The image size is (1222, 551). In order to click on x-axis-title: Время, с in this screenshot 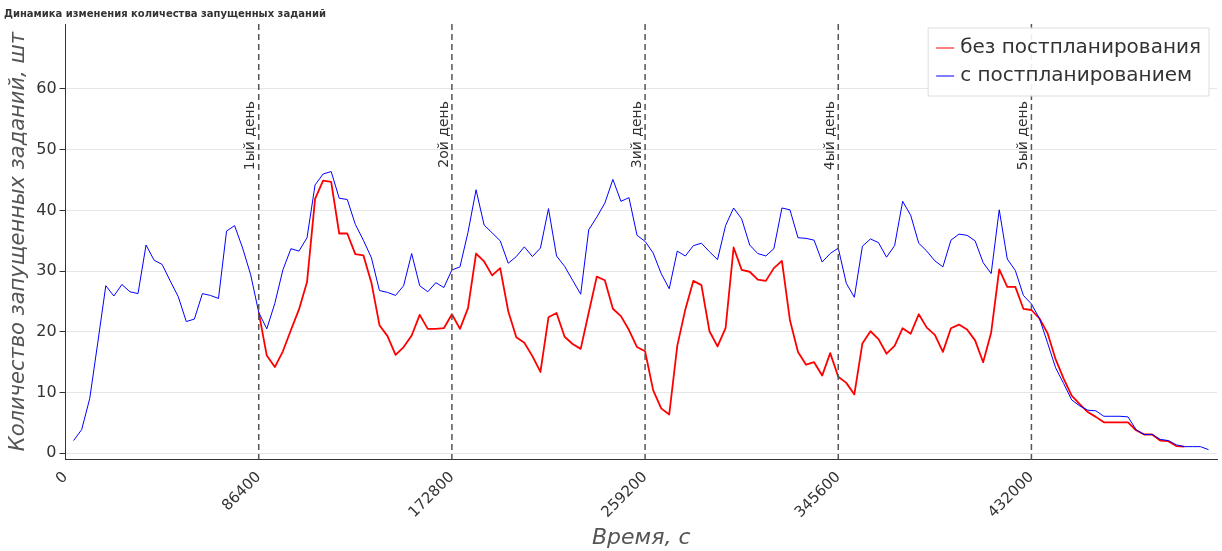, I will do `click(641, 536)`.